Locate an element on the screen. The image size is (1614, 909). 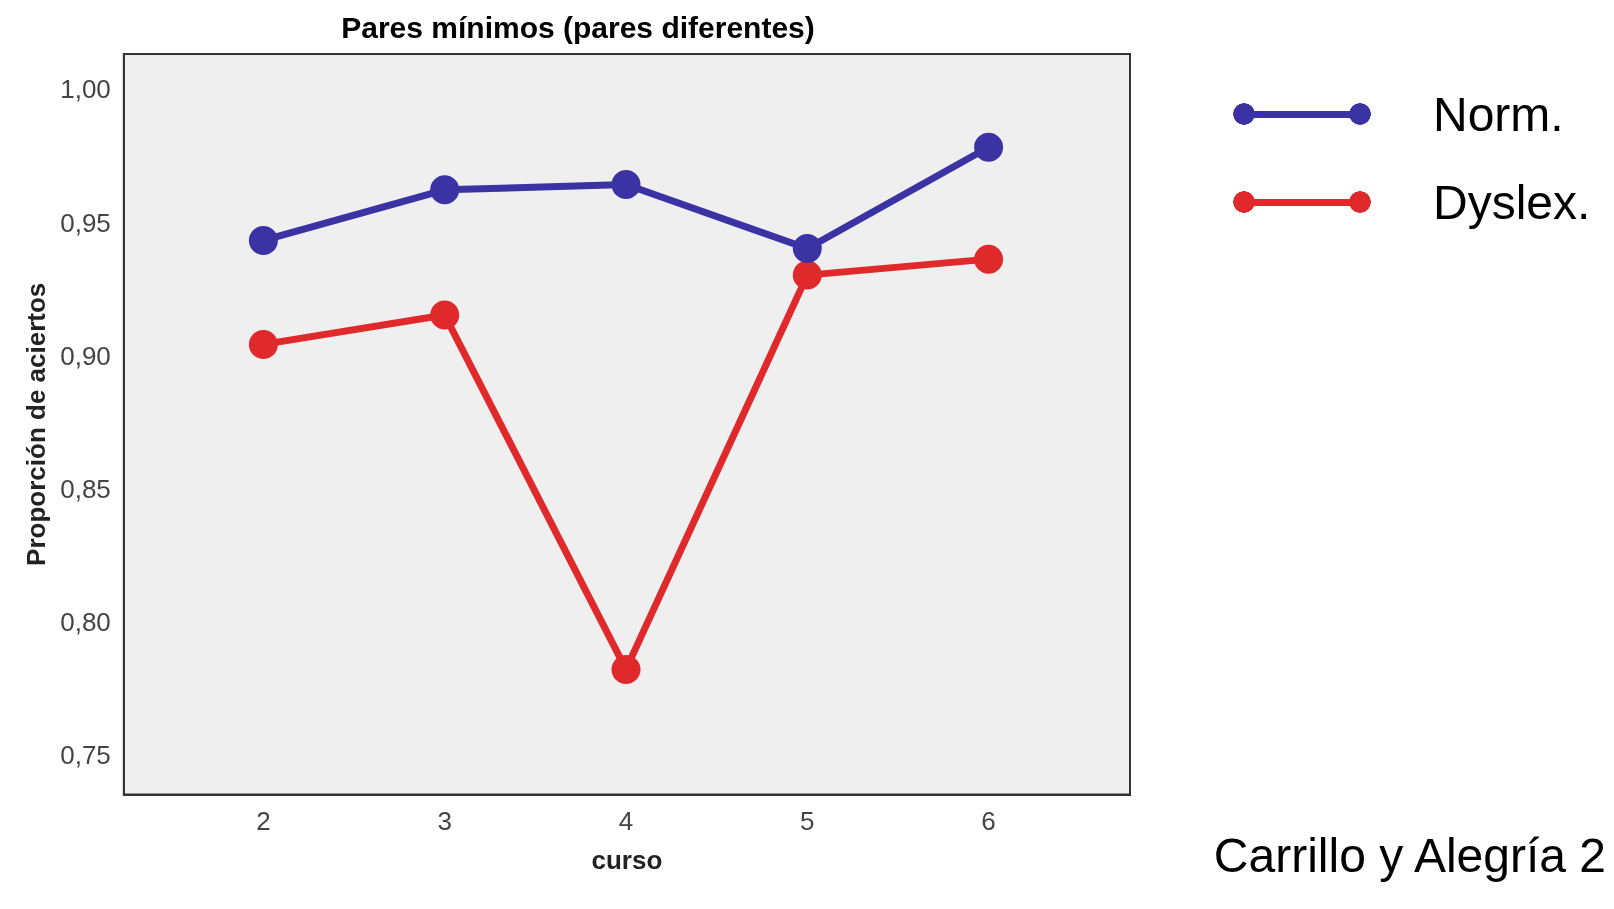
x-tick-label: 3 is located at coordinates (444, 821).